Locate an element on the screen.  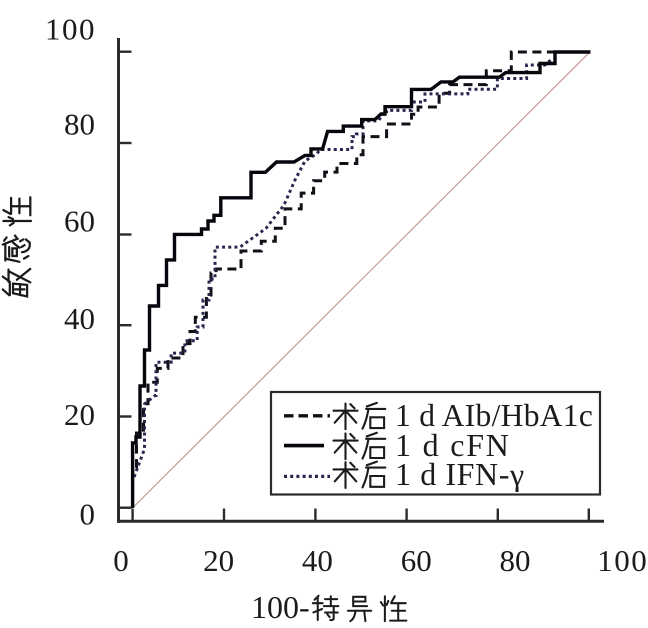
svg-text: 1 d IFN-γ is located at coordinates (460, 474).